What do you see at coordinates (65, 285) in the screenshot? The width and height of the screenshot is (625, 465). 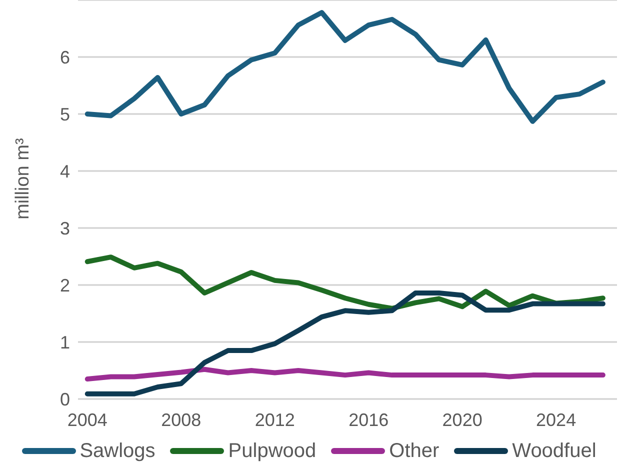 I see `y-tick-label: 2` at bounding box center [65, 285].